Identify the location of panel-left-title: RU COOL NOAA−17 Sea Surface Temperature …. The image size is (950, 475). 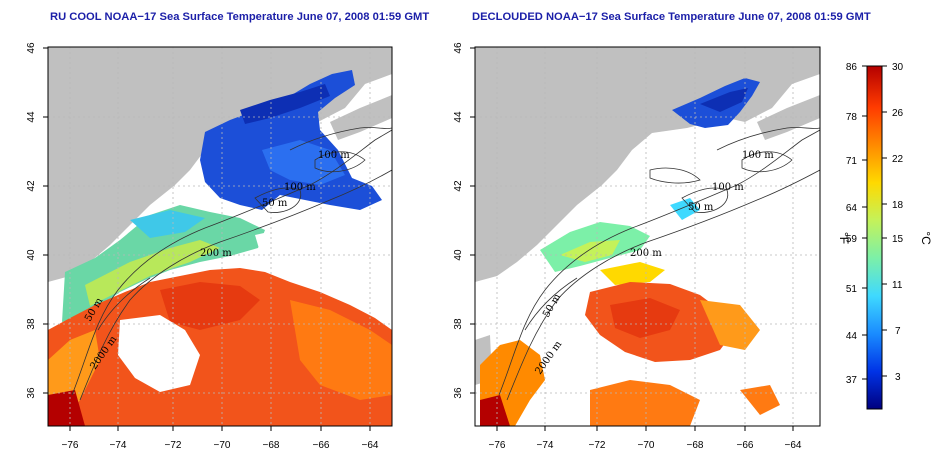
(240, 17).